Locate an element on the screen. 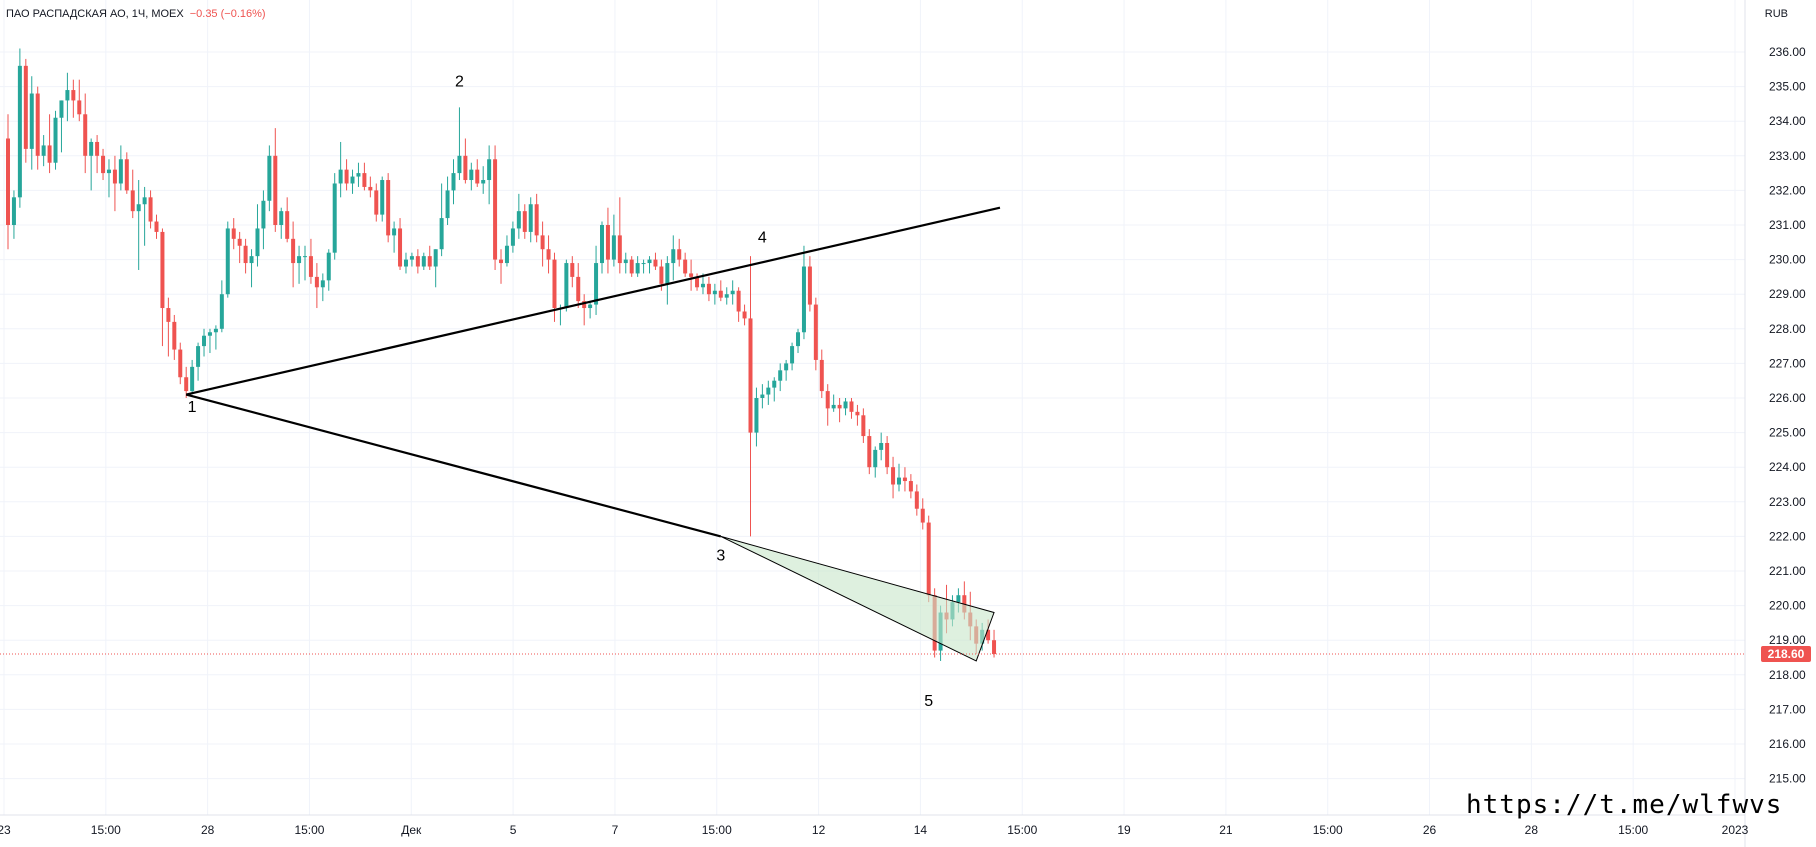 The image size is (1816, 847). price-tick-label: 215.00 is located at coordinates (1787, 779).